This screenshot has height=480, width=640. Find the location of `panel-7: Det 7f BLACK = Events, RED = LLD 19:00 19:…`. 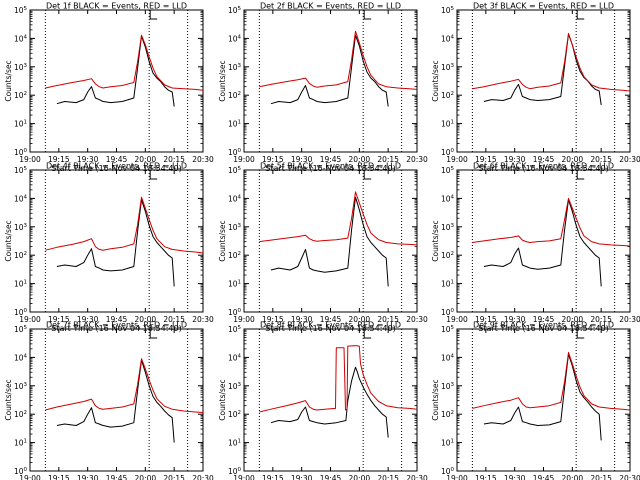

panel-7: Det 7f BLACK = Events, RED = LLD 19:00 19:… is located at coordinates (109, 400).